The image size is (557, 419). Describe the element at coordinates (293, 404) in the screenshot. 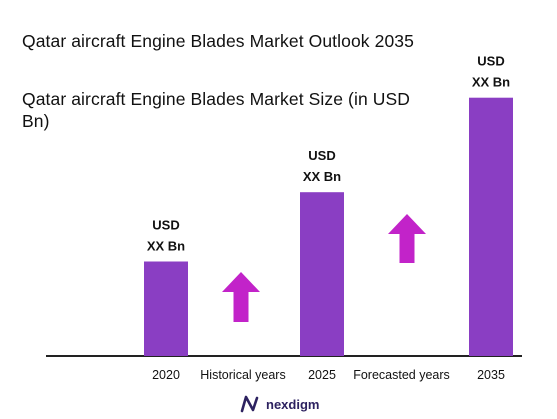

I see `brand-name: nexdigm` at that location.